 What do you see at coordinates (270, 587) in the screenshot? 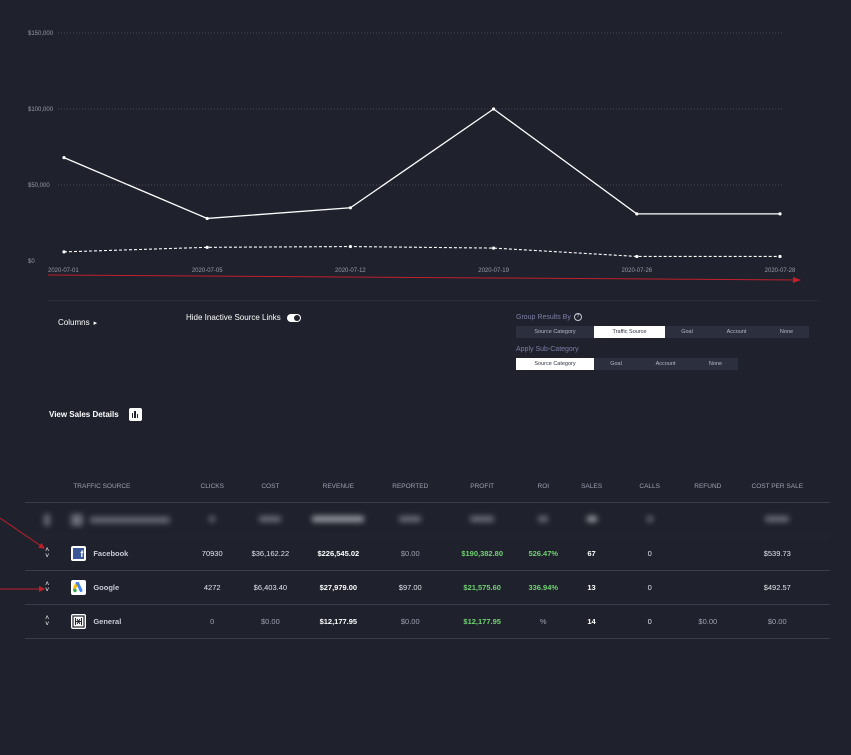
I see `cost-cell: $6,403.40` at bounding box center [270, 587].